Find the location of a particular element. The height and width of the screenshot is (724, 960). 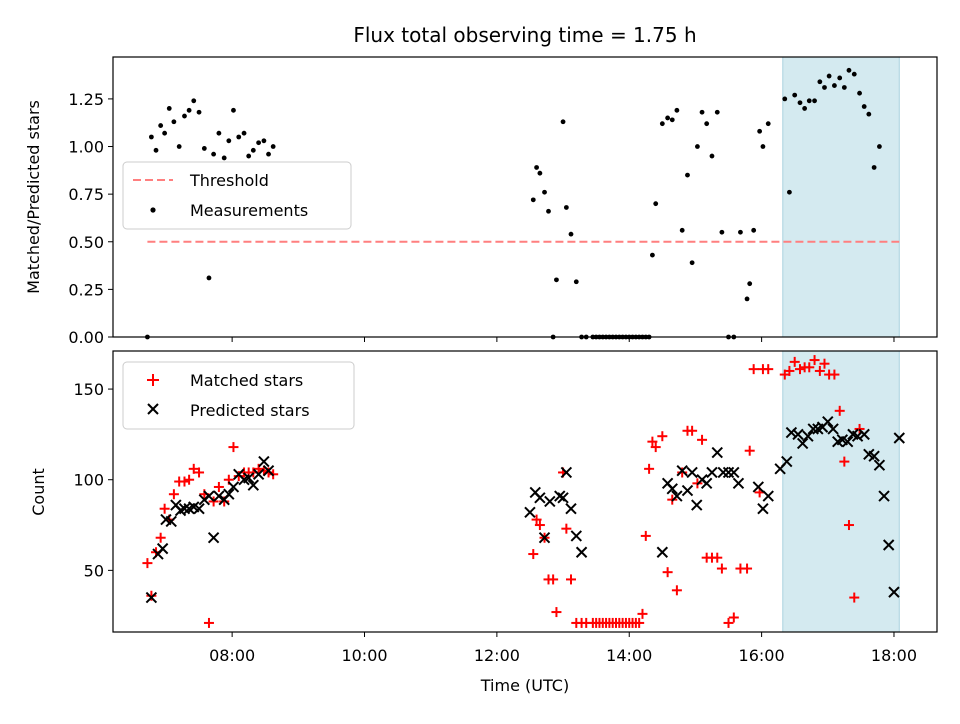

bottom-y-axis-label: Count is located at coordinates (38, 492).